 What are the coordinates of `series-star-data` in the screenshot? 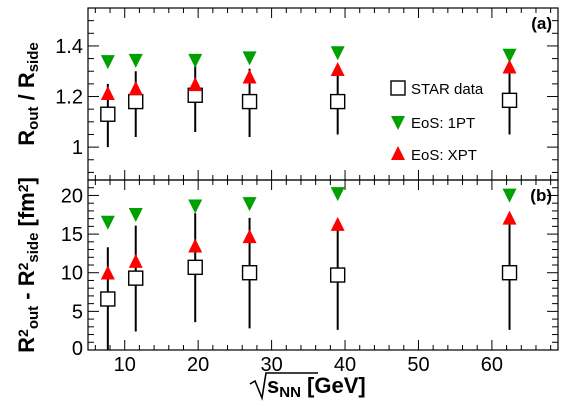 It's located at (309, 107).